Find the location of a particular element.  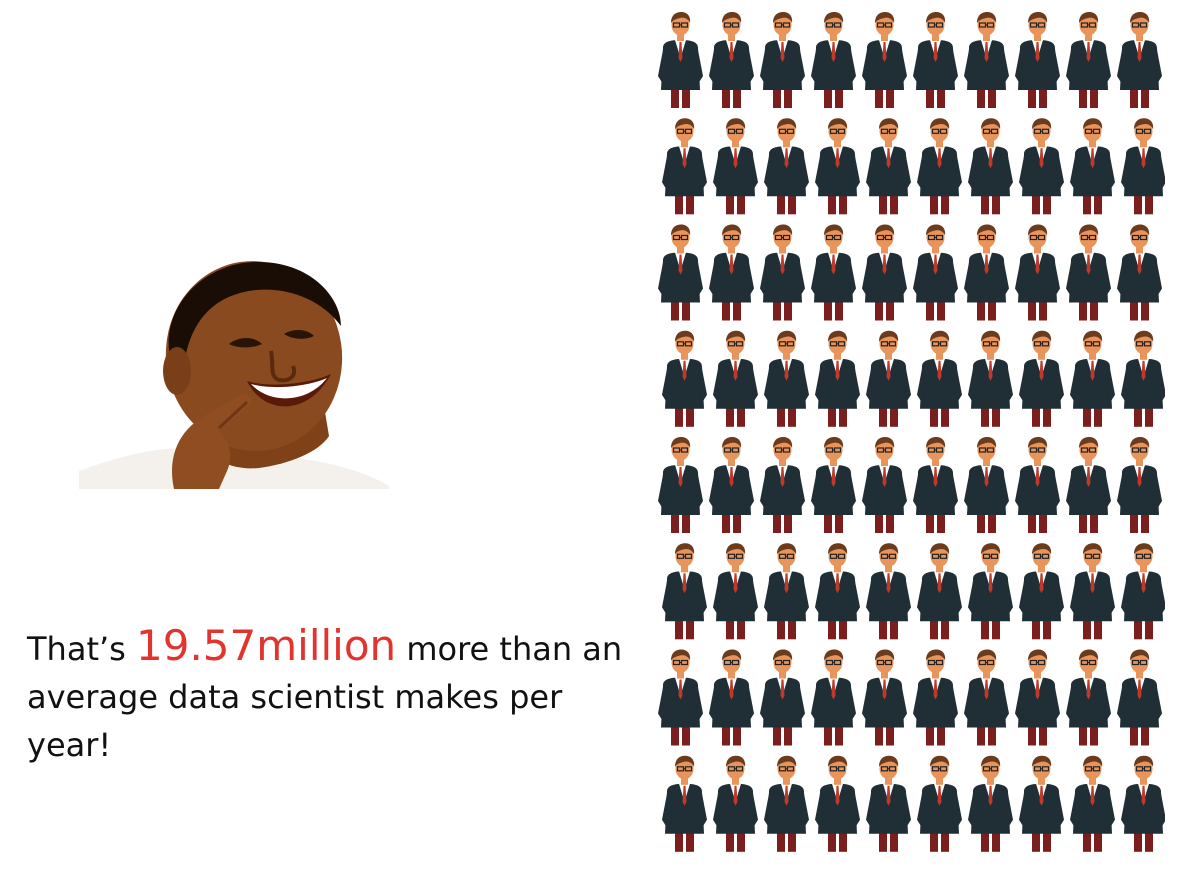

smiling-man-photo is located at coordinates (234, 375).